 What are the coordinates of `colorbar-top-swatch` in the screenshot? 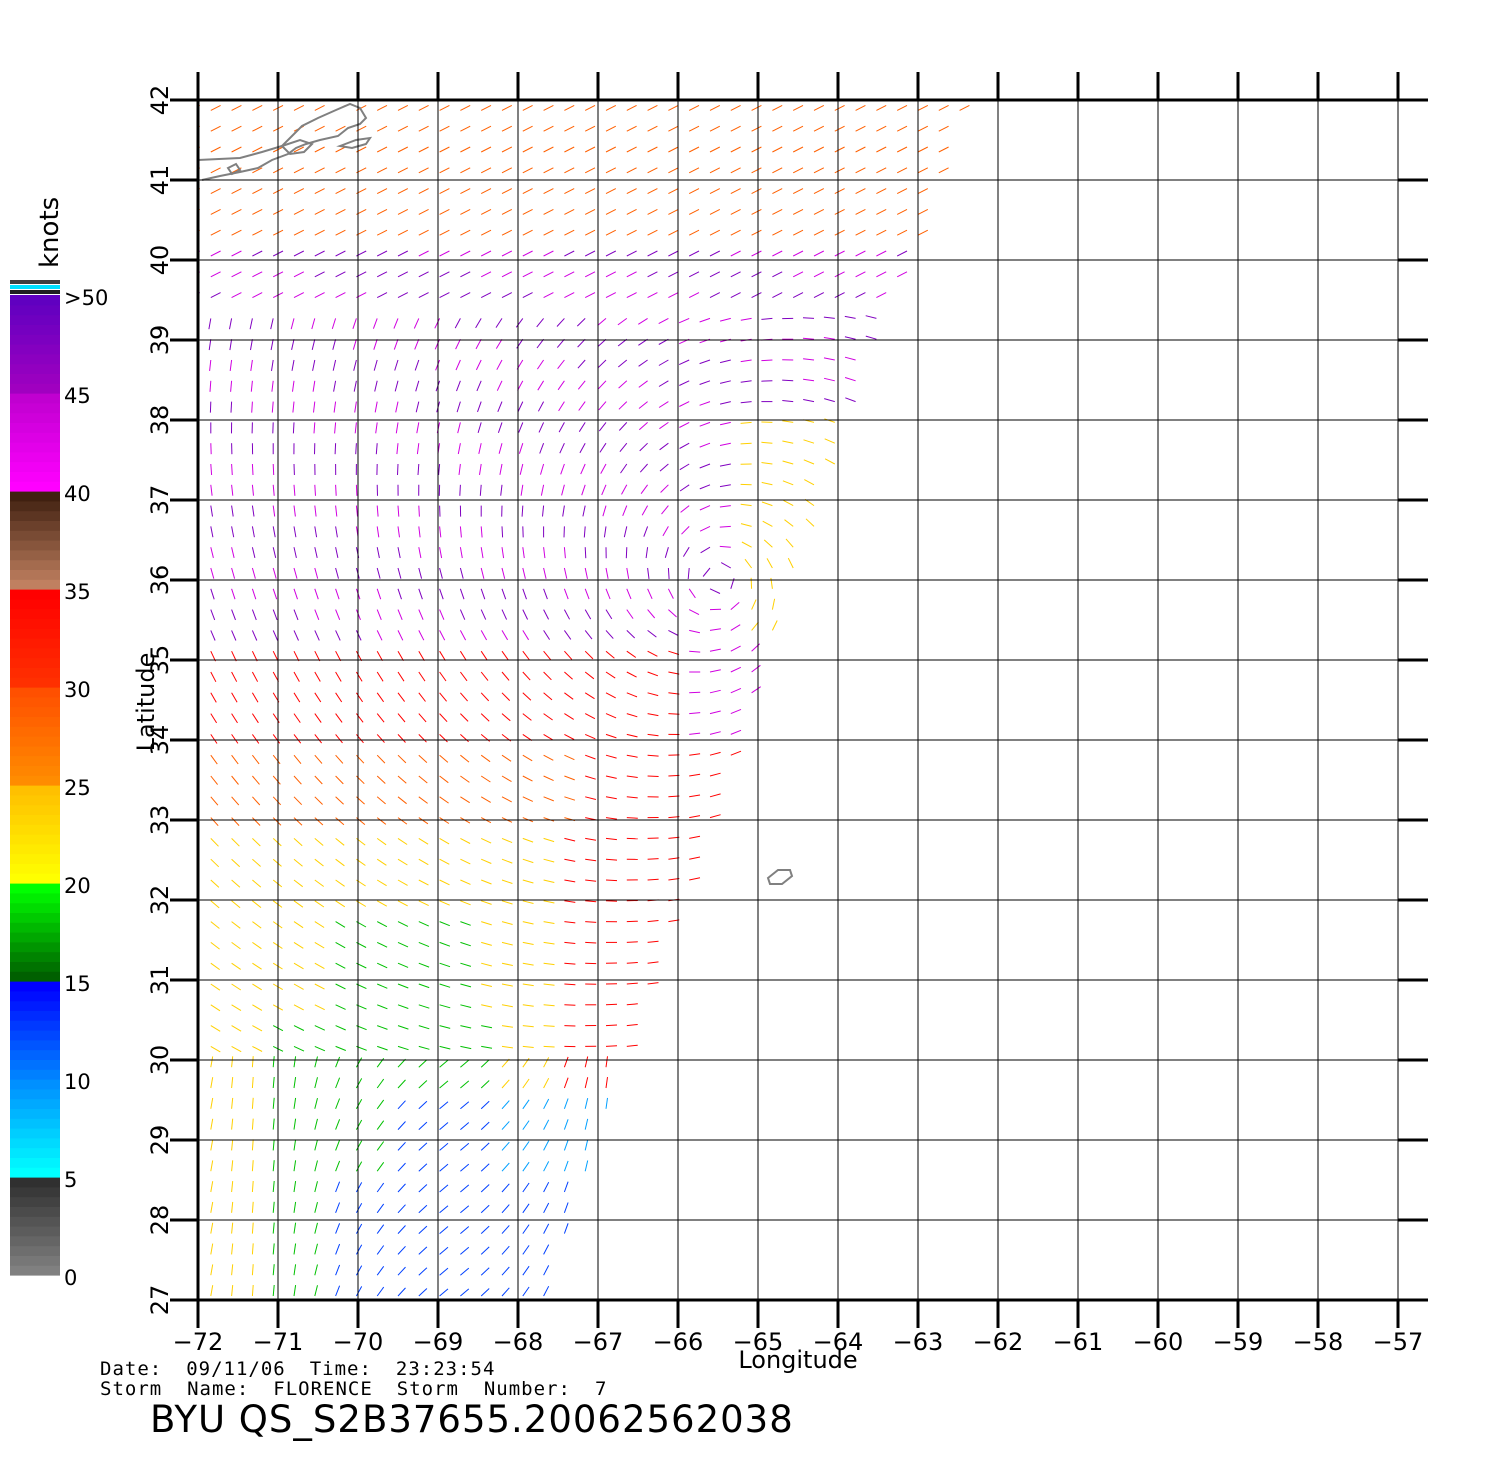 It's located at (35, 282).